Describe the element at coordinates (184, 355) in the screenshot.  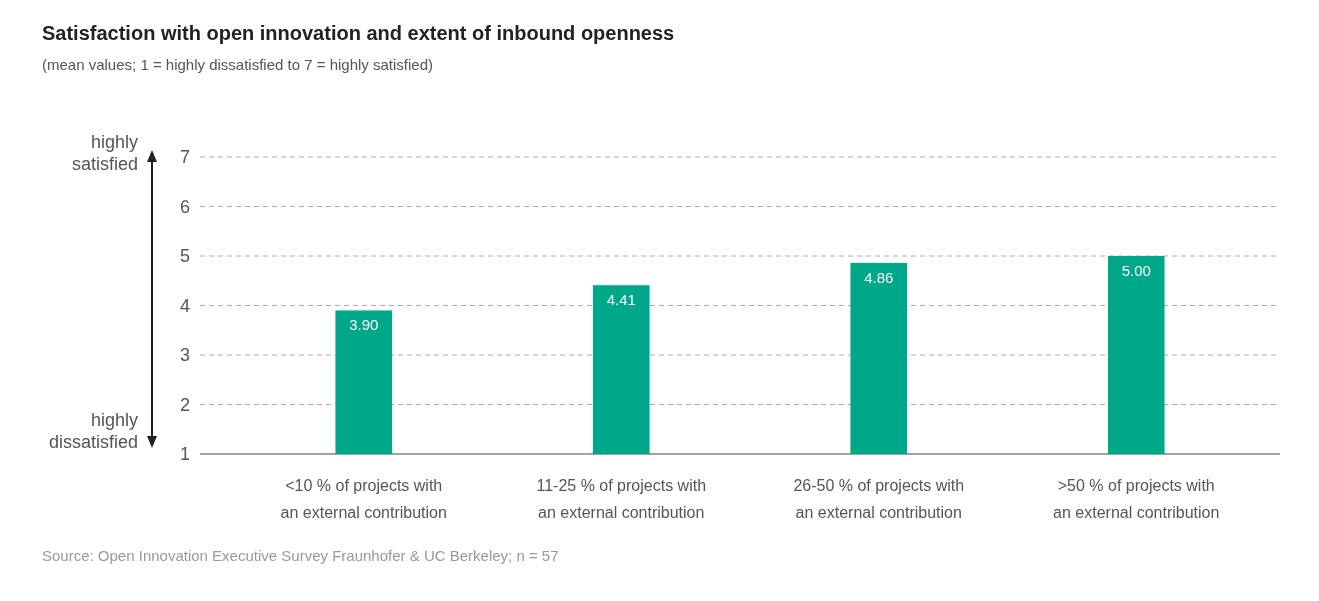
I see `y-tick-label: 3` at that location.